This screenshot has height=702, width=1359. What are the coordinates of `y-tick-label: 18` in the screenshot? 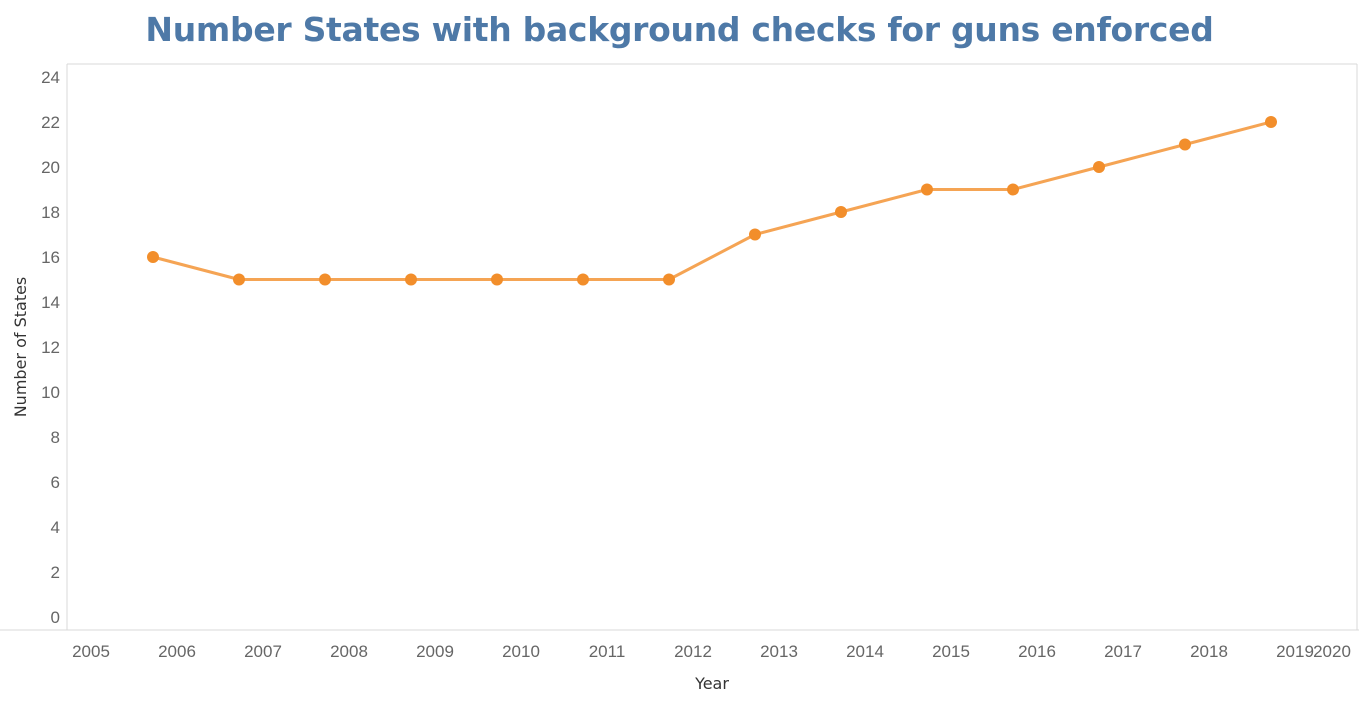 It's located at (50, 212).